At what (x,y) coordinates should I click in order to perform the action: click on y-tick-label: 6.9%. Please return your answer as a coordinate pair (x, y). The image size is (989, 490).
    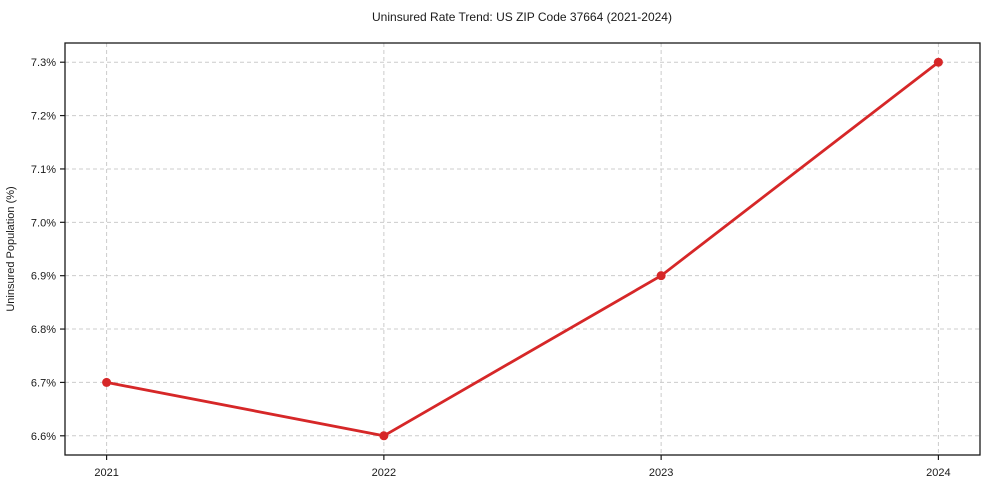
    Looking at the image, I should click on (43, 277).